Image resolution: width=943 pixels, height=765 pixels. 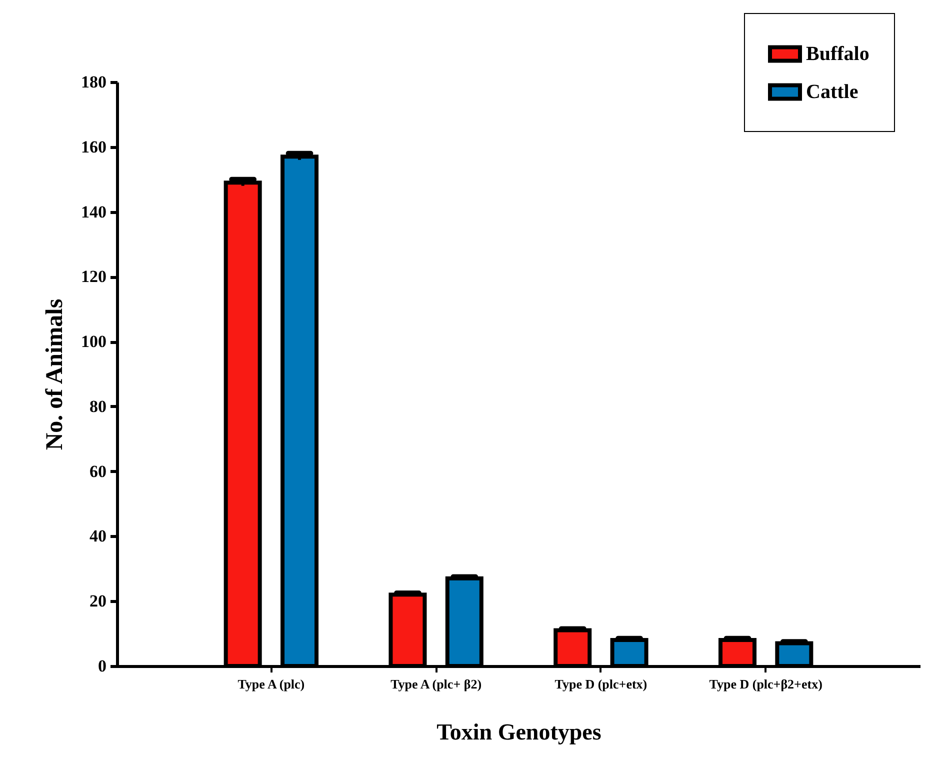 I want to click on x-tick-label: Type D (plc+β2+etx), so click(x=765, y=684).